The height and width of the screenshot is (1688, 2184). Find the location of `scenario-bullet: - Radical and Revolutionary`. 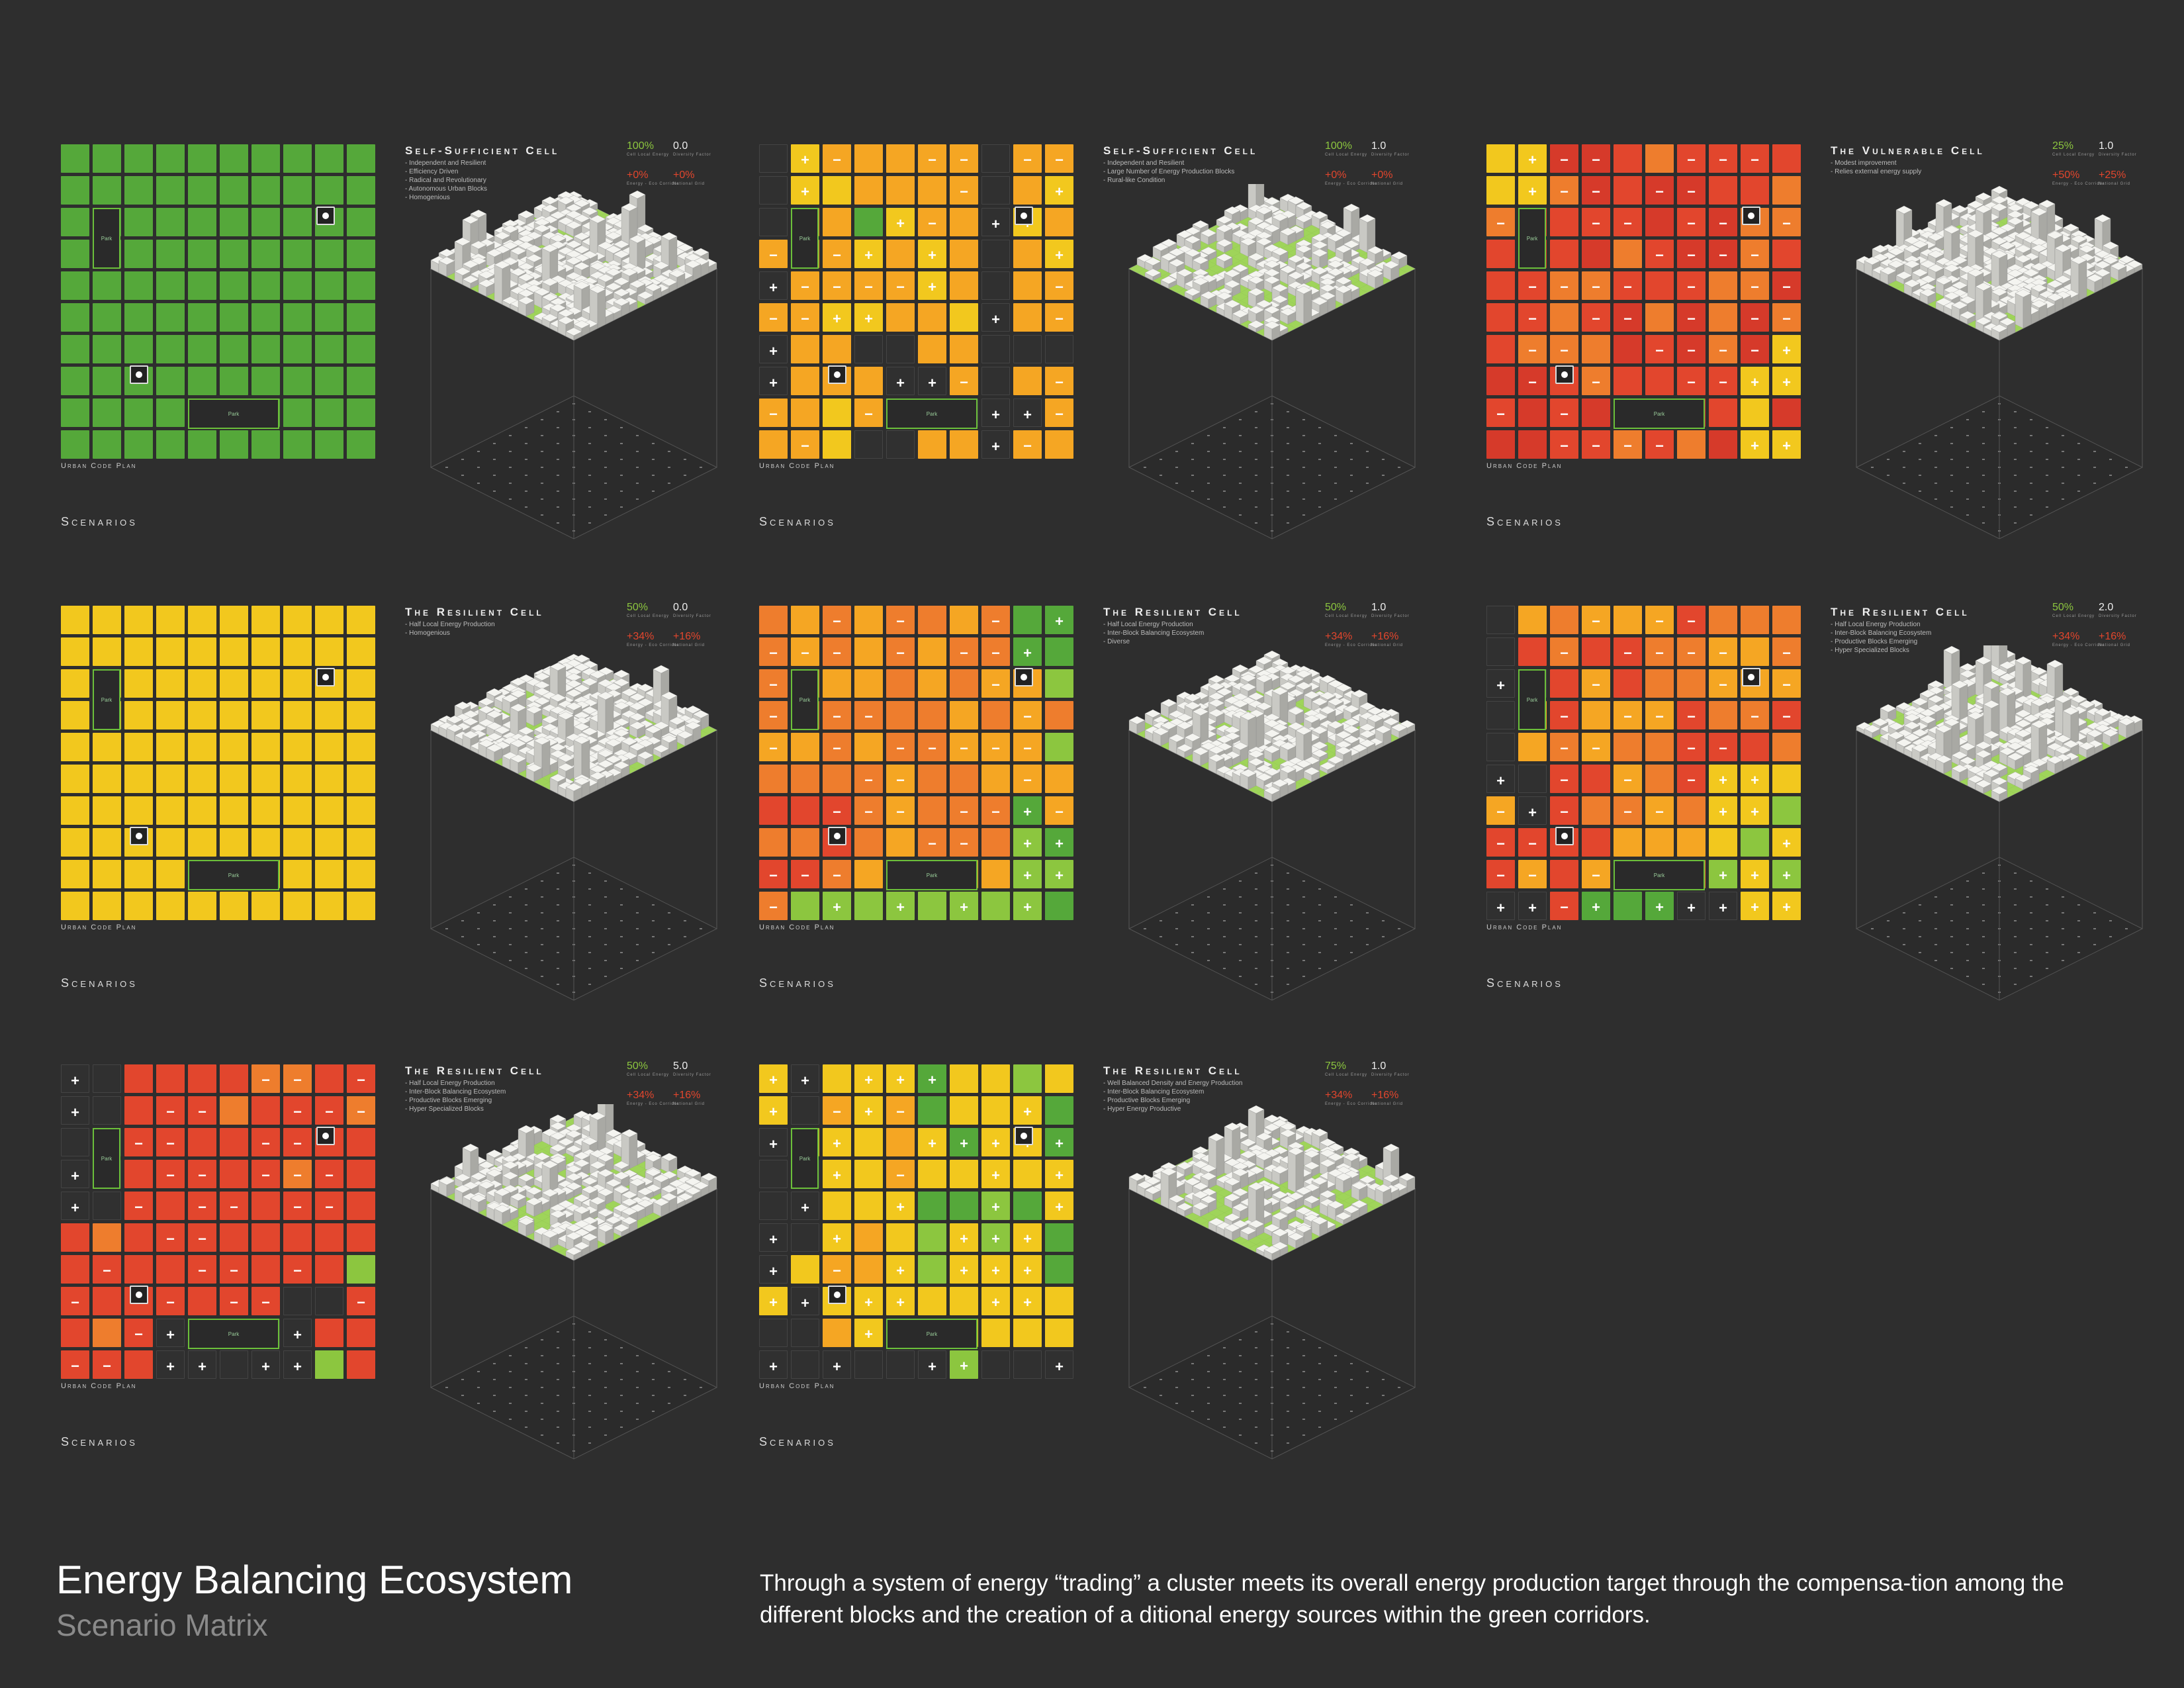

scenario-bullet: - Radical and Revolutionary is located at coordinates (445, 180).